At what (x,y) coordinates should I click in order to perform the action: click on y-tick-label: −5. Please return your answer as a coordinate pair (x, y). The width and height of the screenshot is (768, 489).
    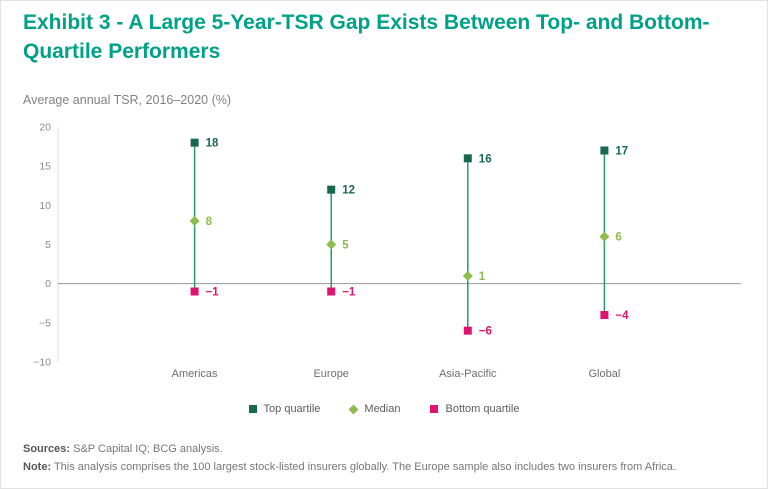
    Looking at the image, I should click on (45, 323).